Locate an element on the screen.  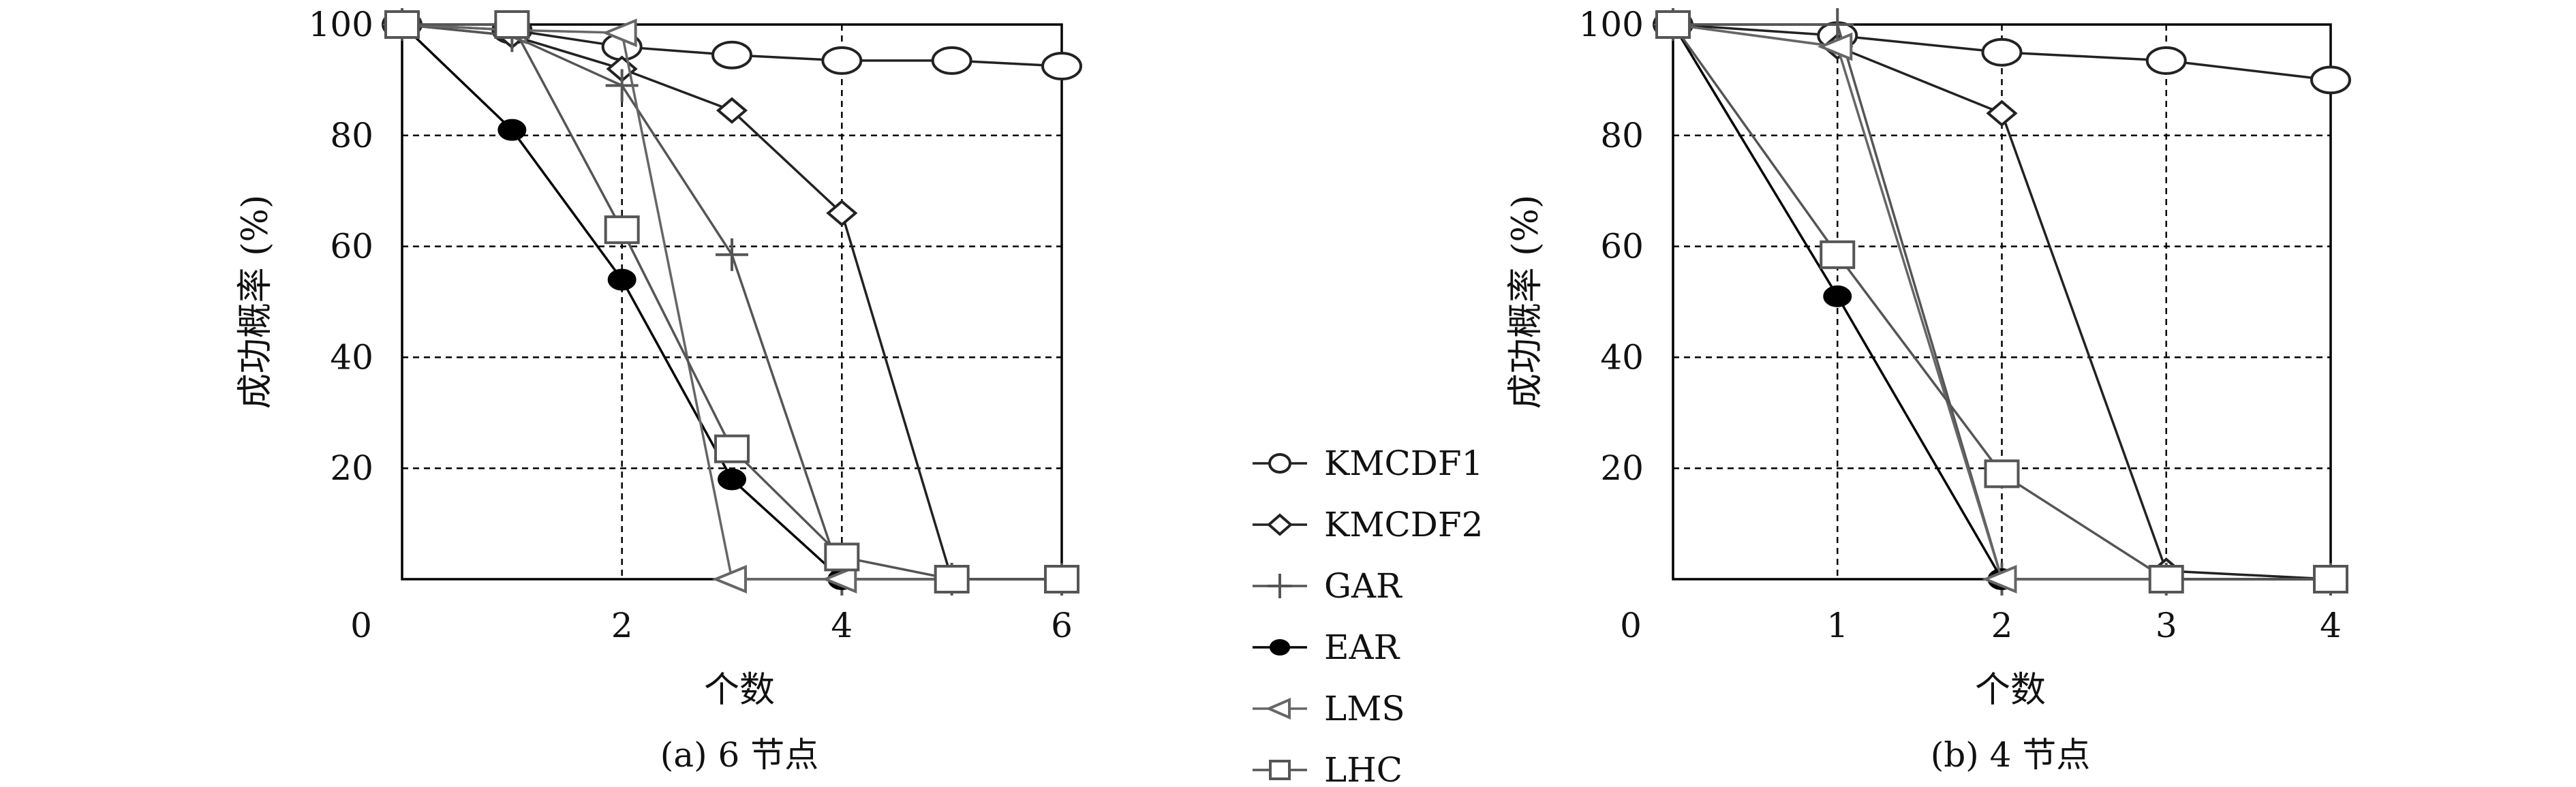
panel-a-y-tick-label-80: 80 is located at coordinates (351, 135).